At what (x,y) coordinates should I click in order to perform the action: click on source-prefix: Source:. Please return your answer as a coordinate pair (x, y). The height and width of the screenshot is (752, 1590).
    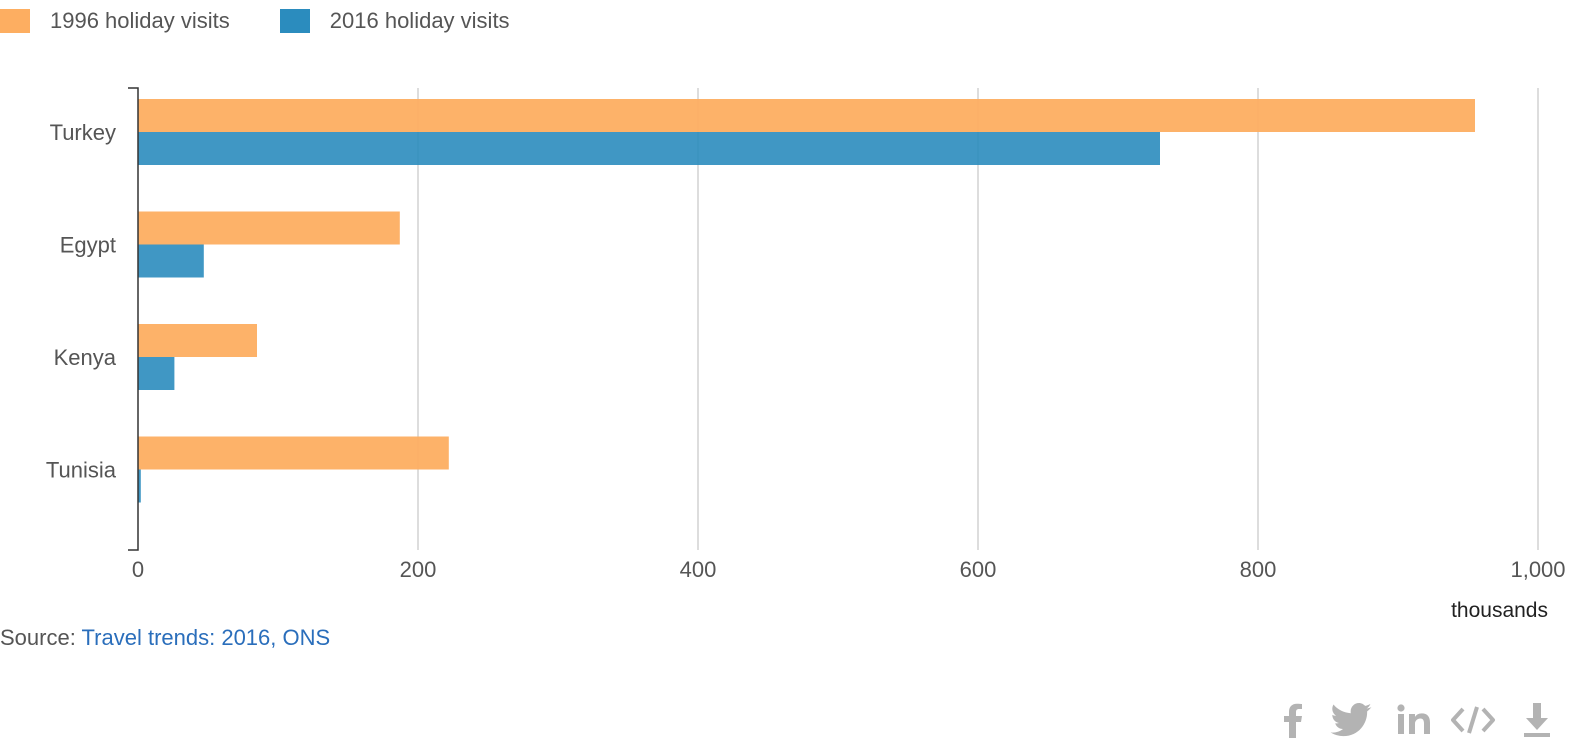
    Looking at the image, I should click on (41, 637).